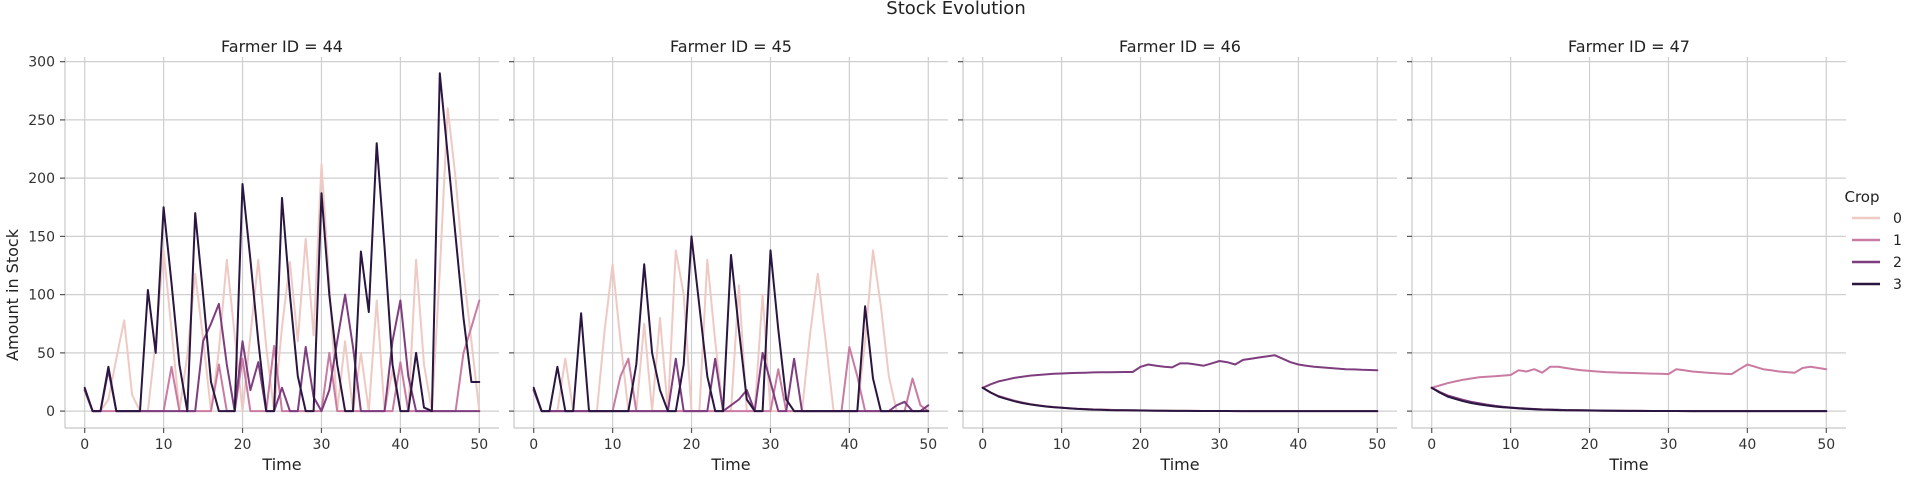 The image size is (1912, 477). I want to click on y-tick-label: 250, so click(41, 121).